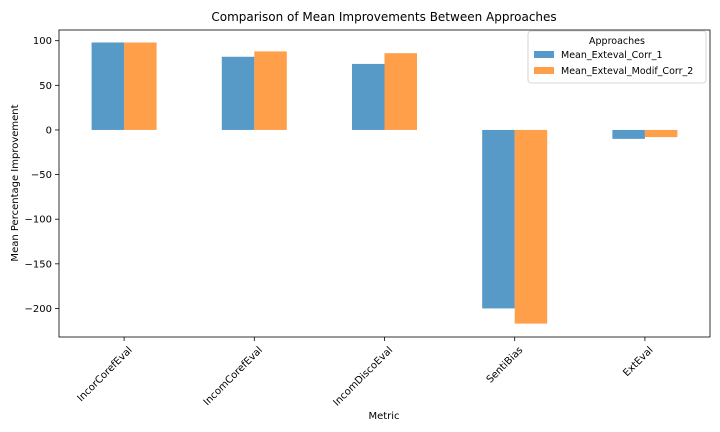 Image resolution: width=720 pixels, height=432 pixels. Describe the element at coordinates (45, 86) in the screenshot. I see `y-tick-label: 50` at that location.